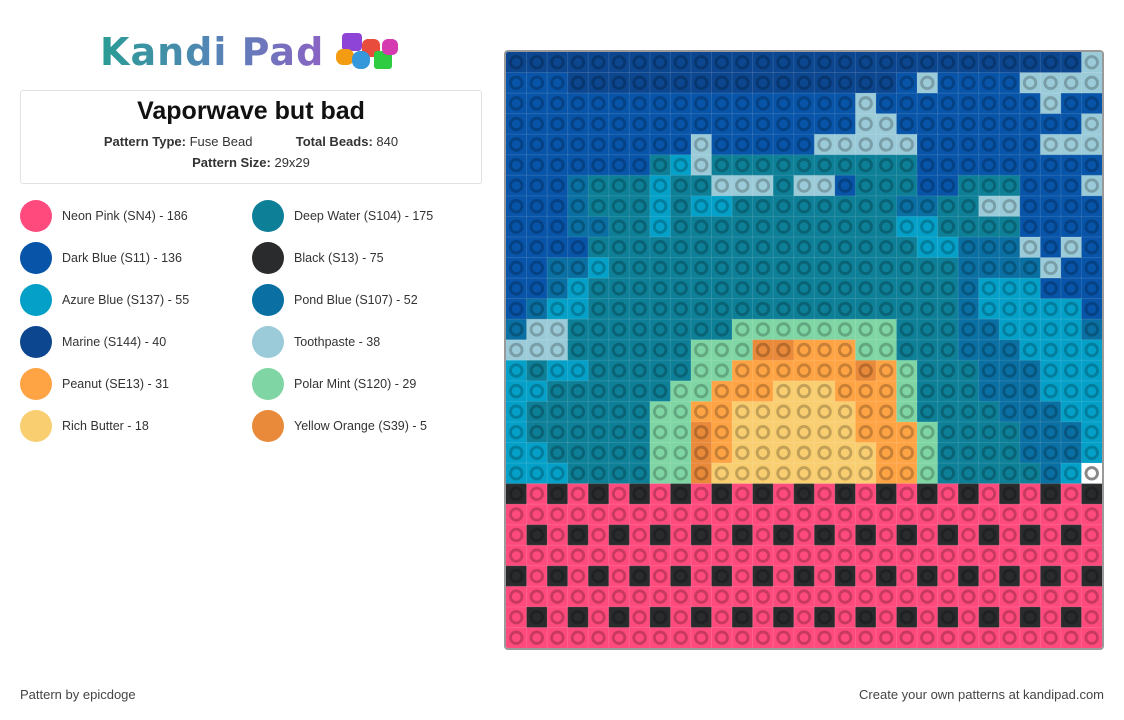  What do you see at coordinates (360, 426) in the screenshot?
I see `legend-label: Yellow Orange (S39) - 5` at bounding box center [360, 426].